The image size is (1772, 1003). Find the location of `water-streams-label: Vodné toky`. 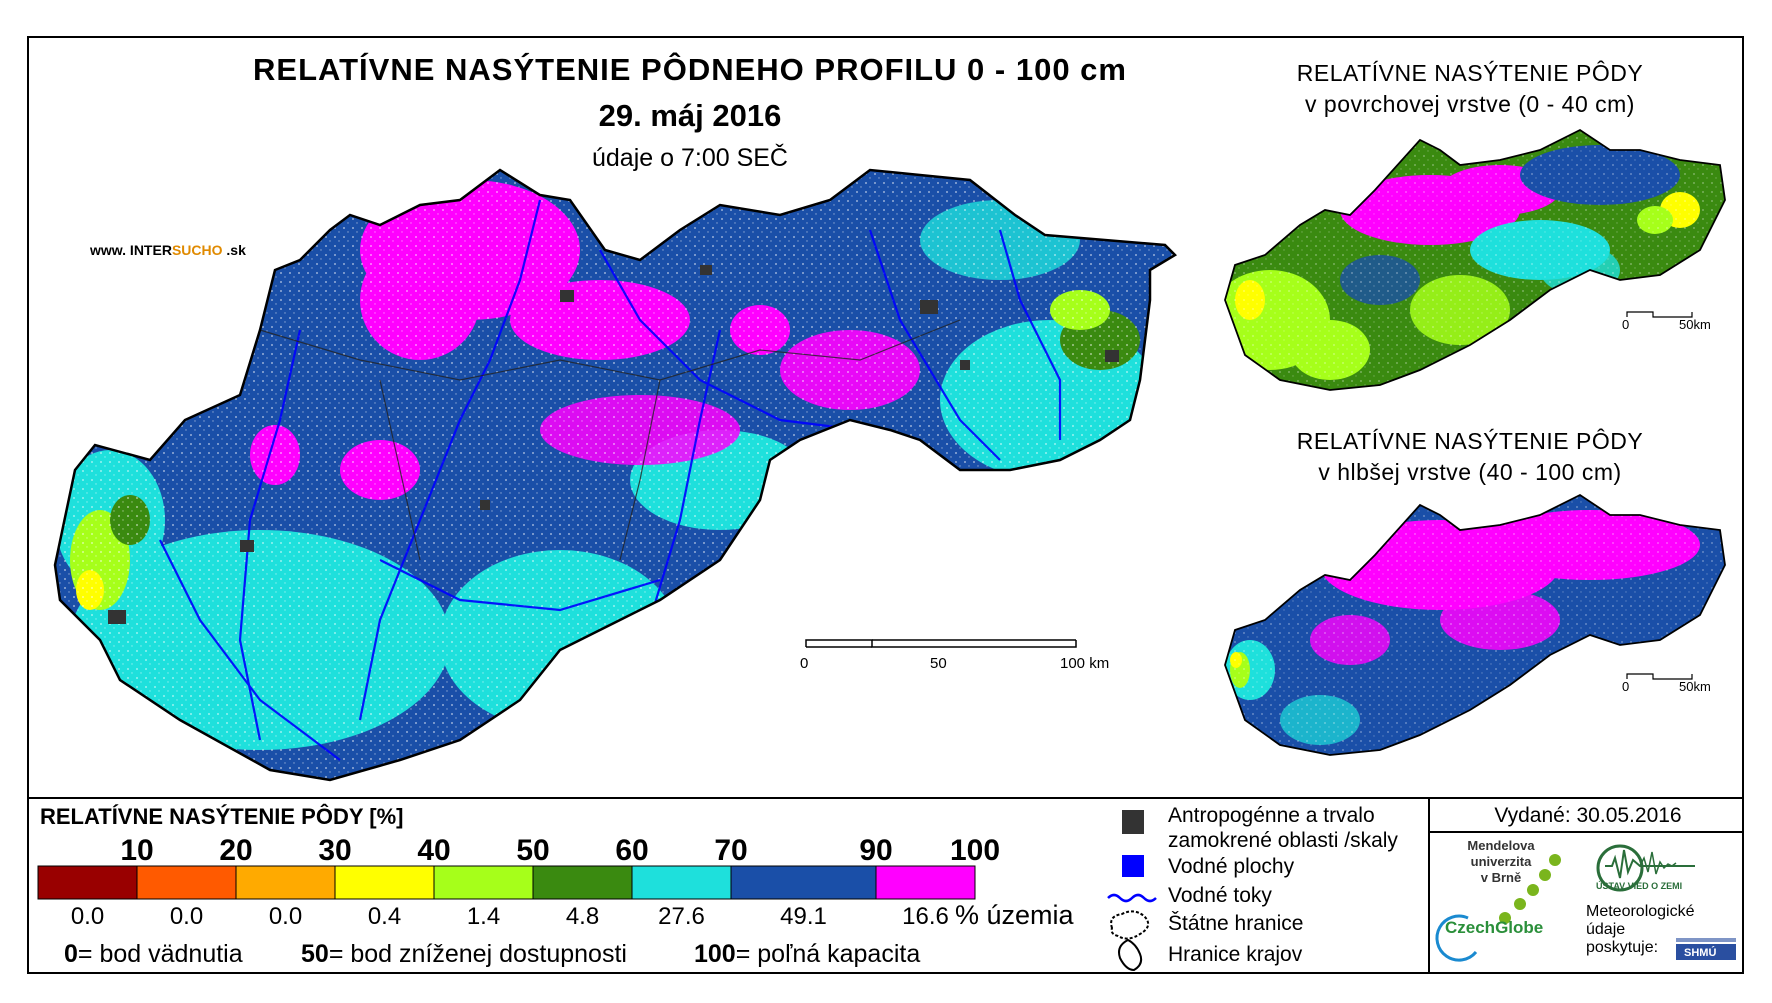

water-streams-label: Vodné toky is located at coordinates (1220, 895).